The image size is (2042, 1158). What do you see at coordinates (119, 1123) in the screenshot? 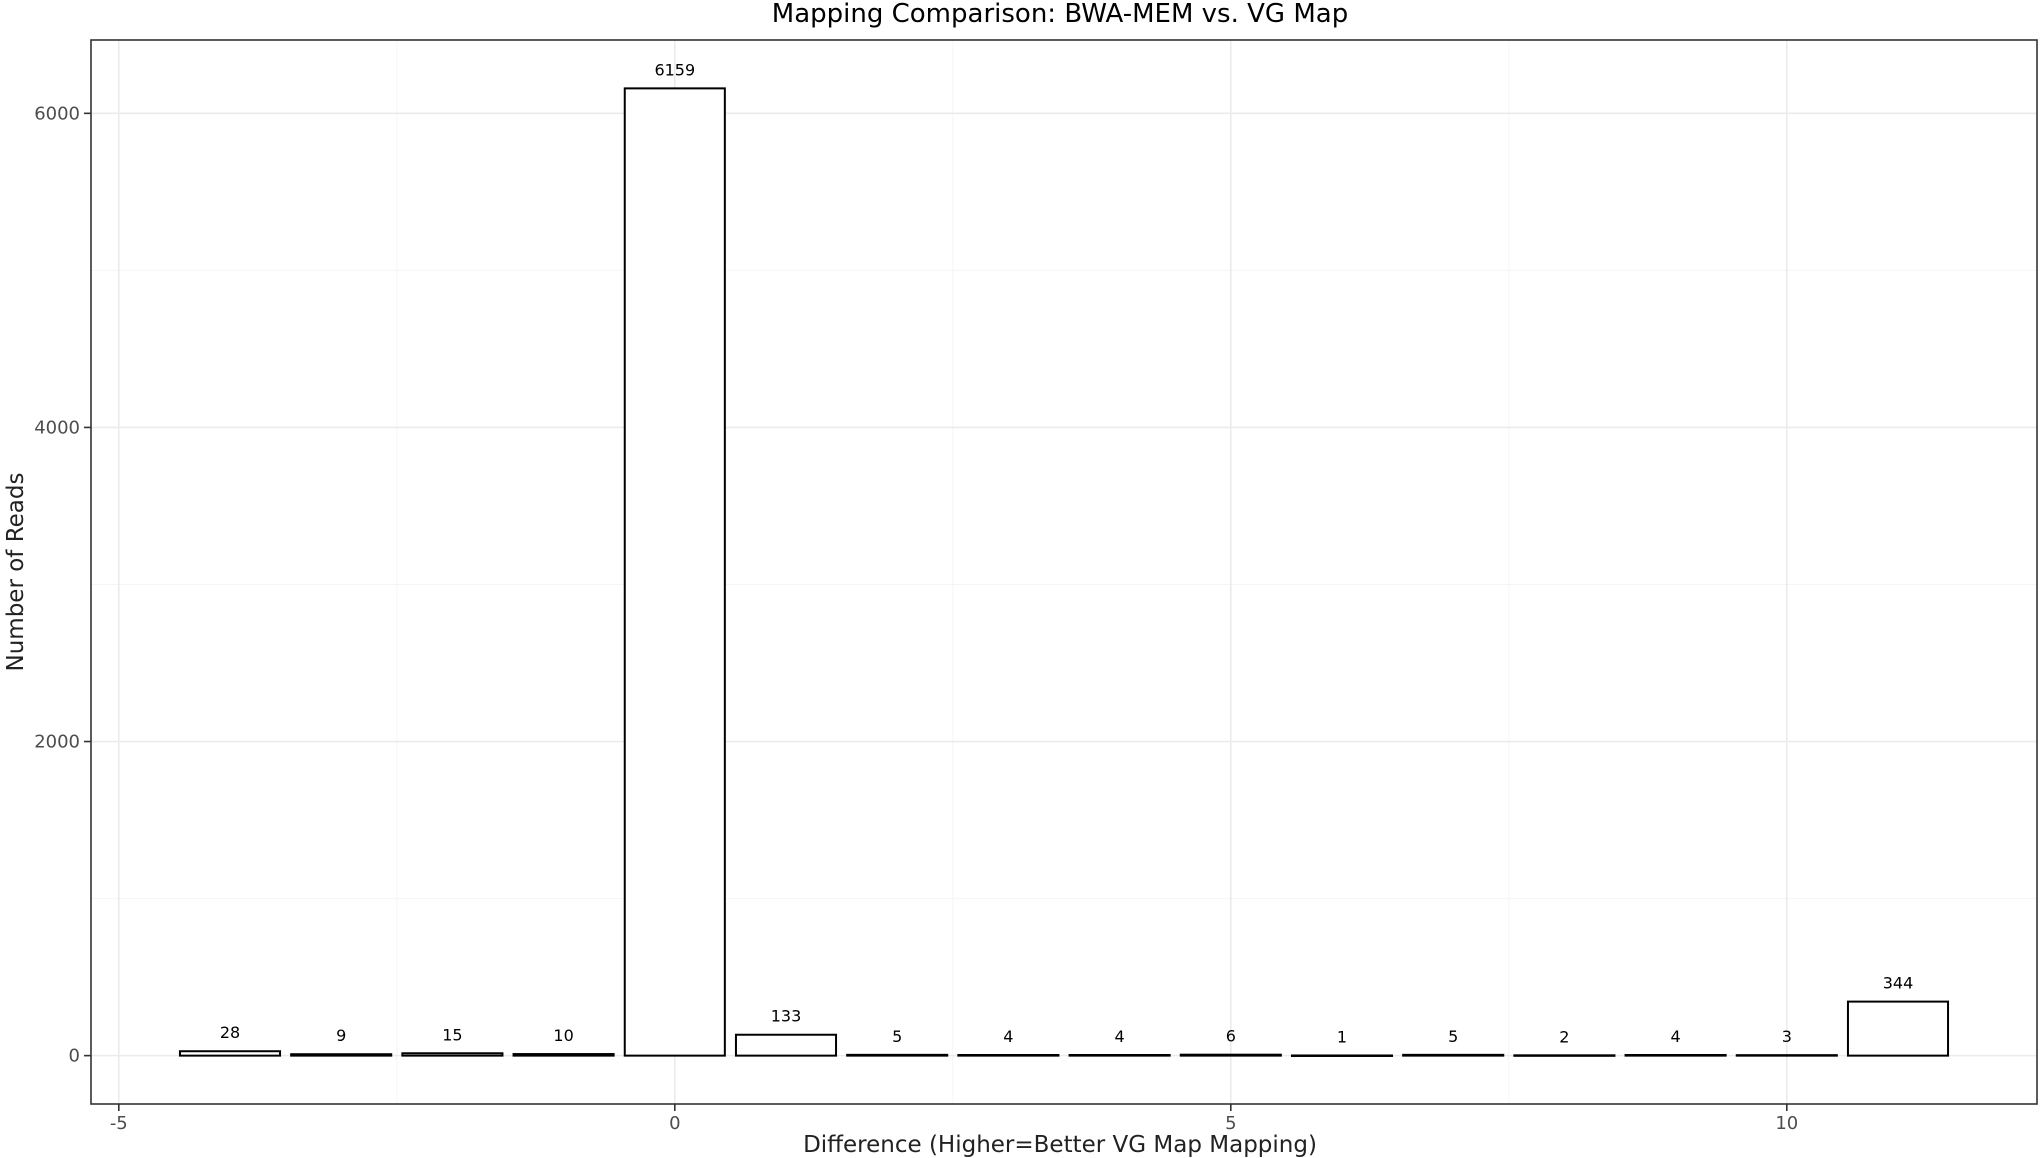
I see `x-tick-label: -5` at bounding box center [119, 1123].